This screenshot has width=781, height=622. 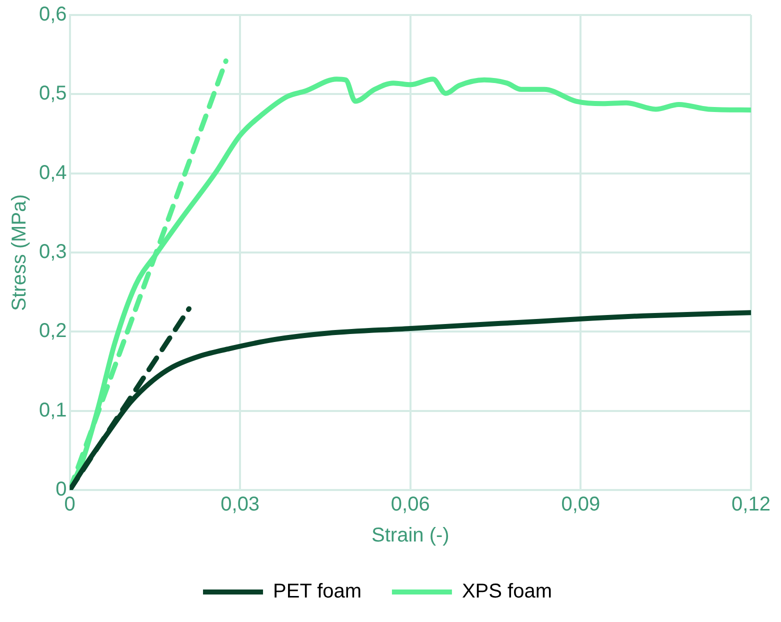 What do you see at coordinates (52, 93) in the screenshot?
I see `y-tick-label: 0,5` at bounding box center [52, 93].